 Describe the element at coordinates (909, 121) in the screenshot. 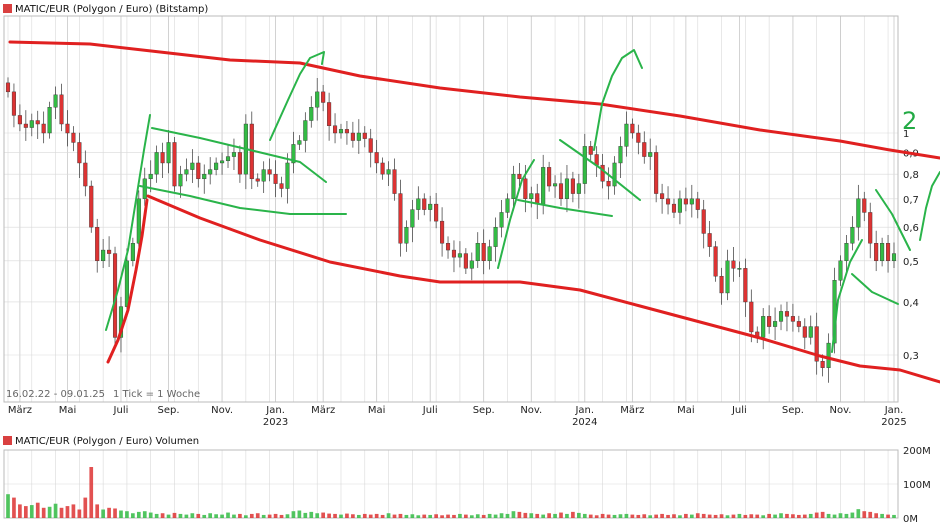

I see `annotation-number: 2` at that location.